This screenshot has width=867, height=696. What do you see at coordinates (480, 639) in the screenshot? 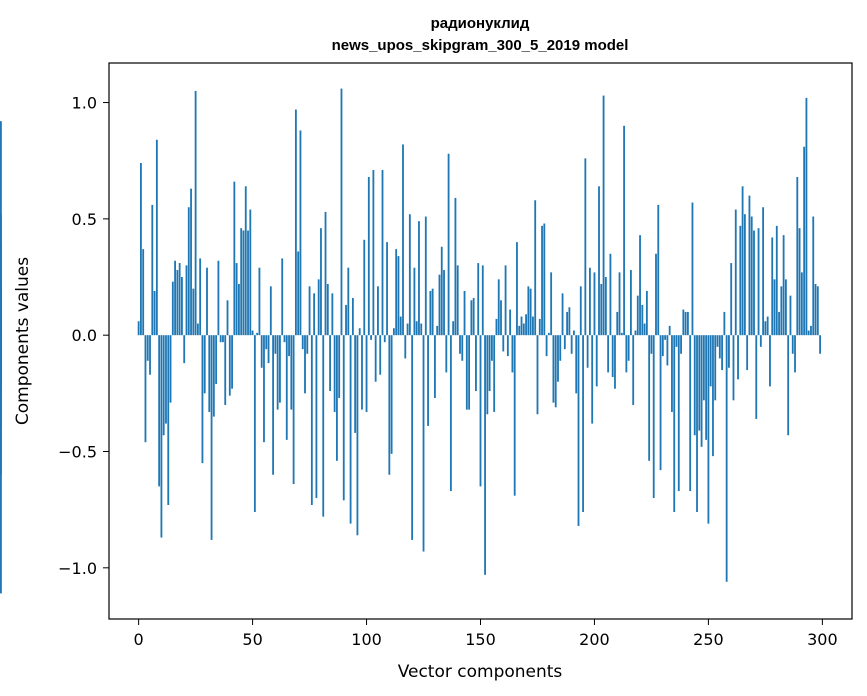
I see `x-tick-label: 150` at bounding box center [480, 639].